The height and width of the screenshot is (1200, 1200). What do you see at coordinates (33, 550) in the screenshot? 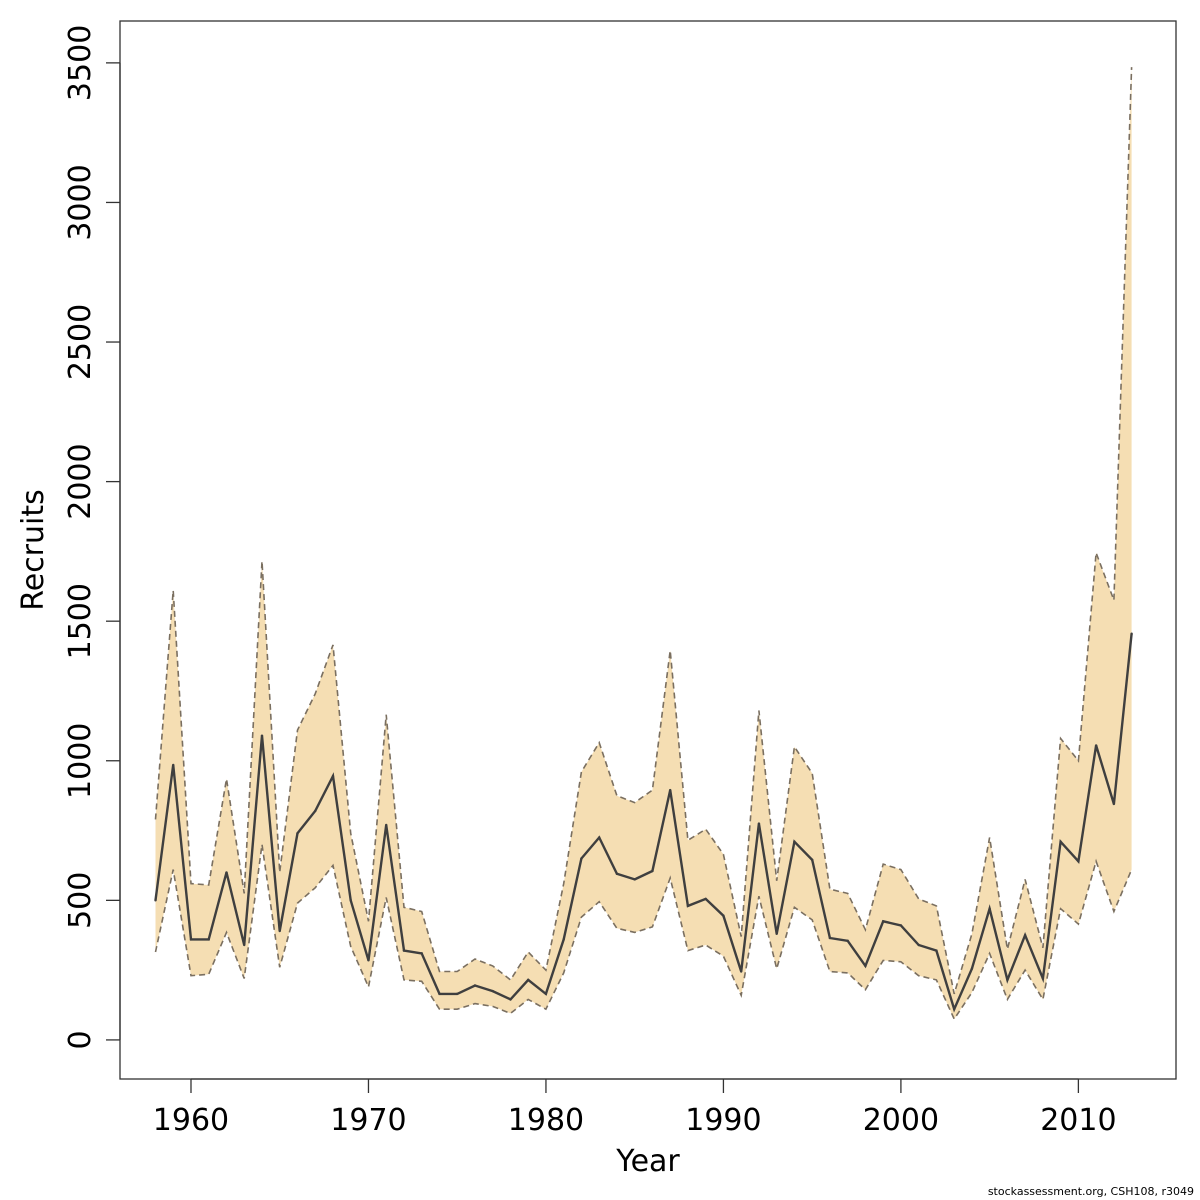
I see `y-axis-title: Recruits` at bounding box center [33, 550].